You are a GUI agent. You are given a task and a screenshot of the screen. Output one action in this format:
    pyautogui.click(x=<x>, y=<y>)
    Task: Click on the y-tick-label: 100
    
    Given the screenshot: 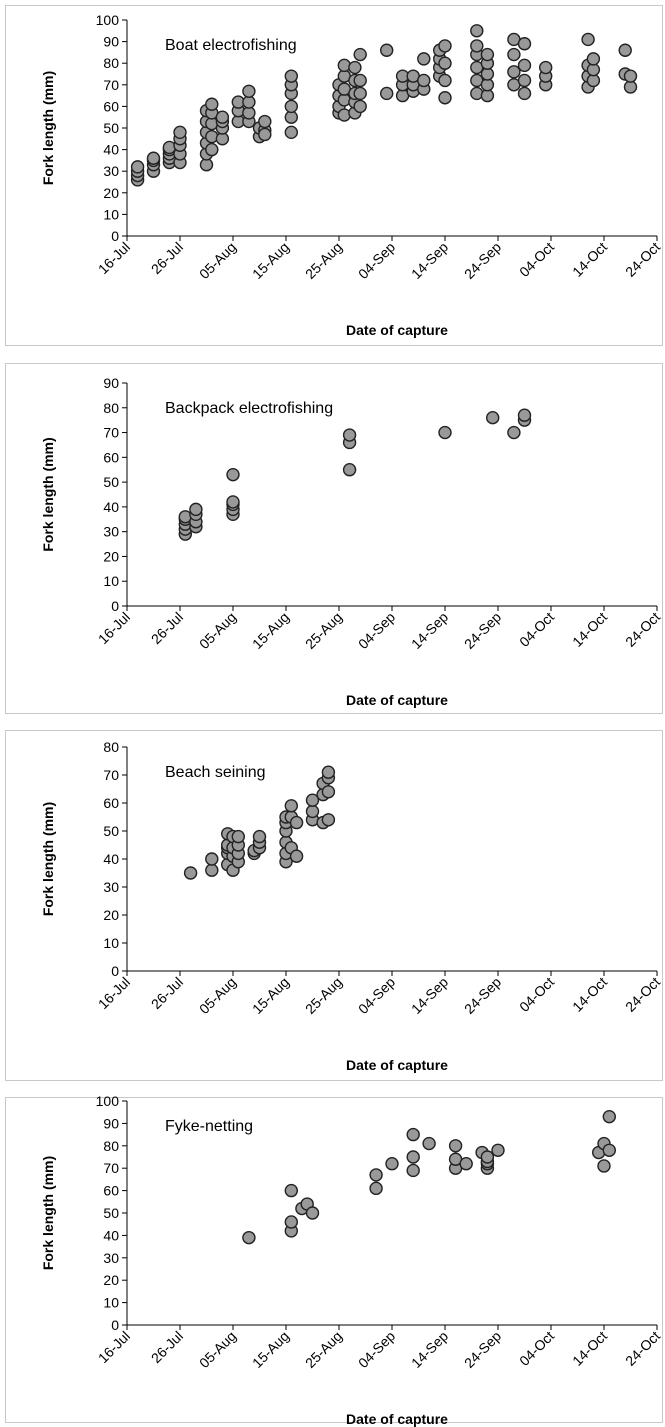 What is the action you would take?
    pyautogui.click(x=108, y=20)
    